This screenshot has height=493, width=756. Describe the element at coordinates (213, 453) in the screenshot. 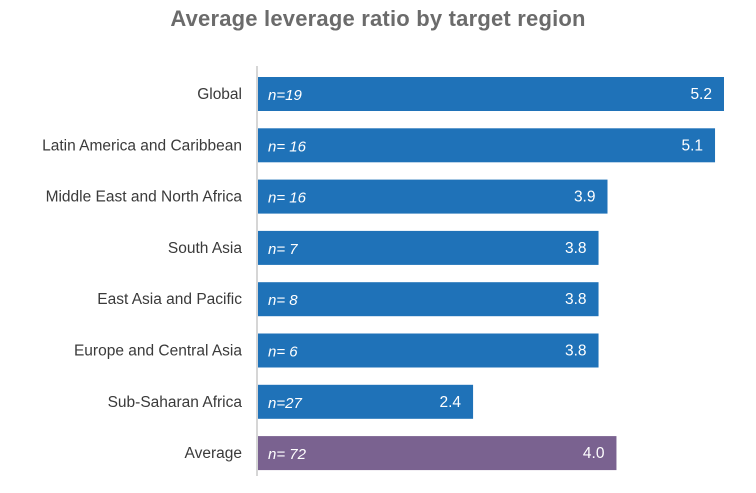

I see `category-label: Average` at that location.